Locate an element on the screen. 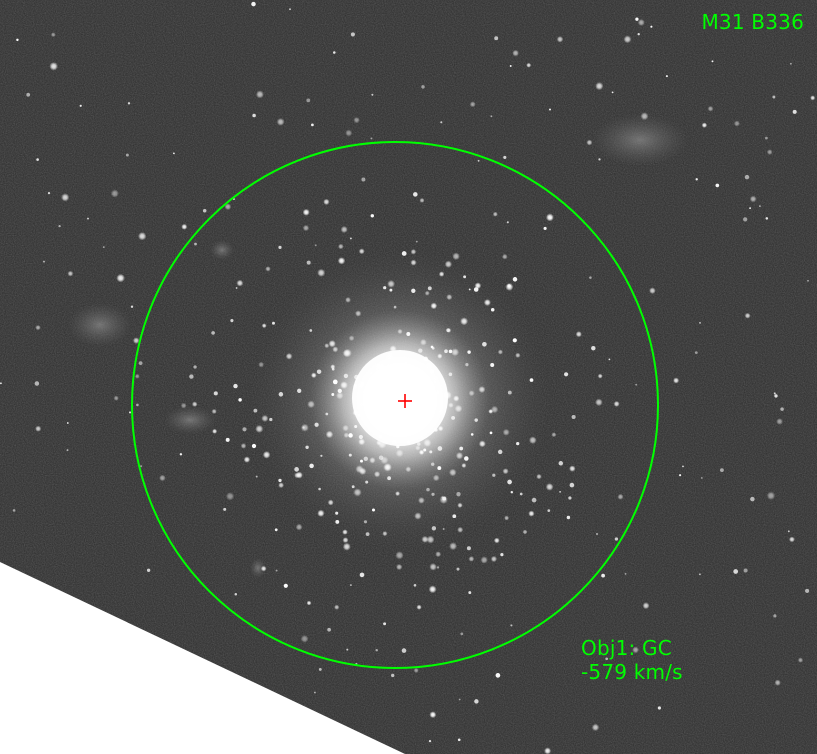 The width and height of the screenshot is (817, 754). object-annotation: Obj1: GC -579 km/s is located at coordinates (632, 660).